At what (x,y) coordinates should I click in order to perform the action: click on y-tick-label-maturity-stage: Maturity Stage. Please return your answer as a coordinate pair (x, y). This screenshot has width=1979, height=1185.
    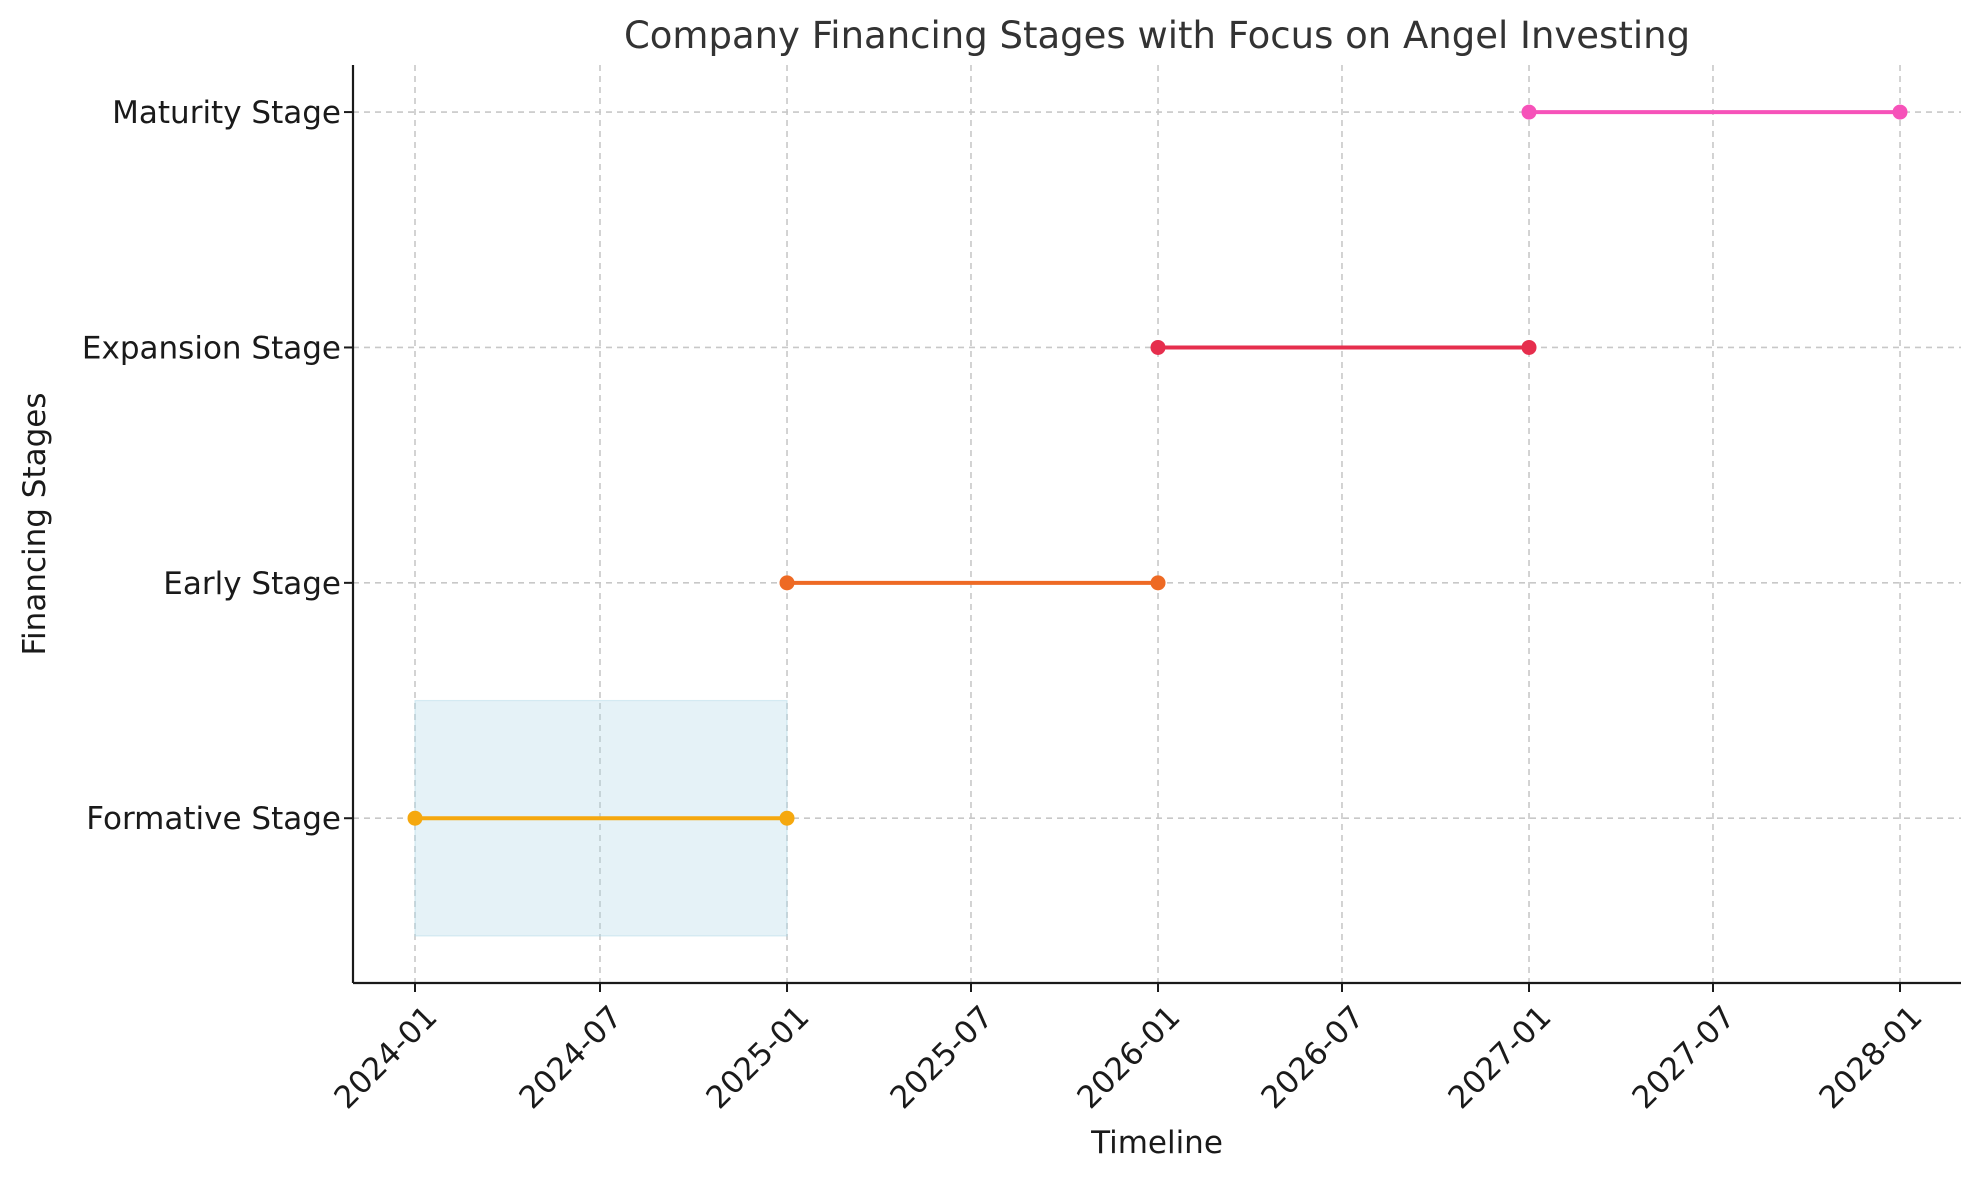
    Looking at the image, I should click on (226, 113).